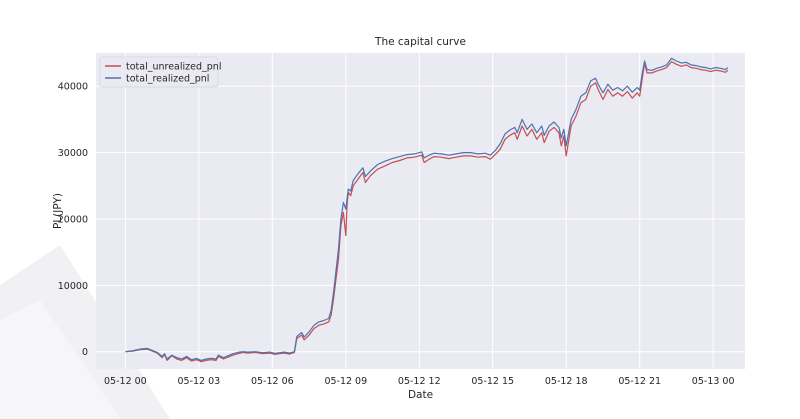 This screenshot has height=419, width=800. I want to click on legend: total_unrealized_pnl total_realized_pnl, so click(160, 72).